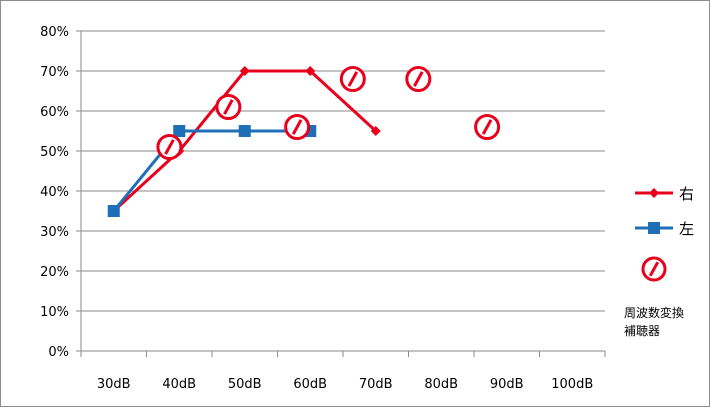 The image size is (710, 407). I want to click on y-tick-label: 10%, so click(54, 312).